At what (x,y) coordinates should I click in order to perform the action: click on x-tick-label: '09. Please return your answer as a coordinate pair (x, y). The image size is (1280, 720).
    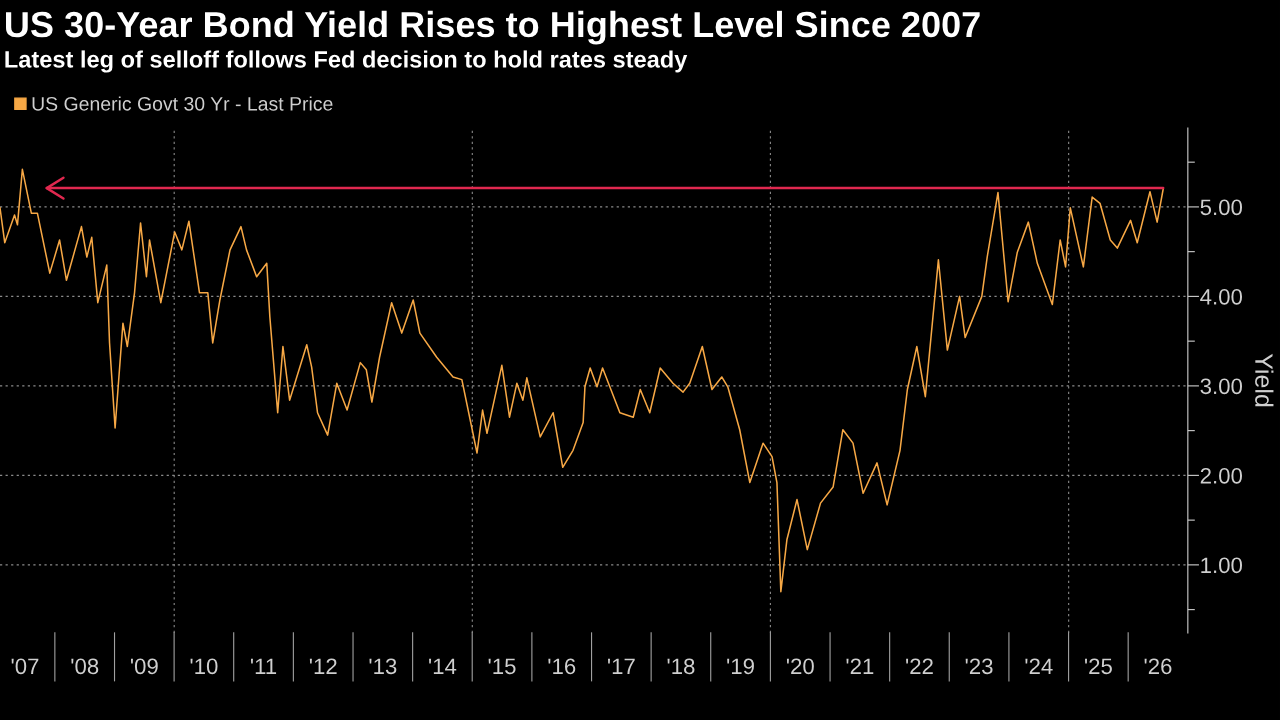
    Looking at the image, I should click on (144, 666).